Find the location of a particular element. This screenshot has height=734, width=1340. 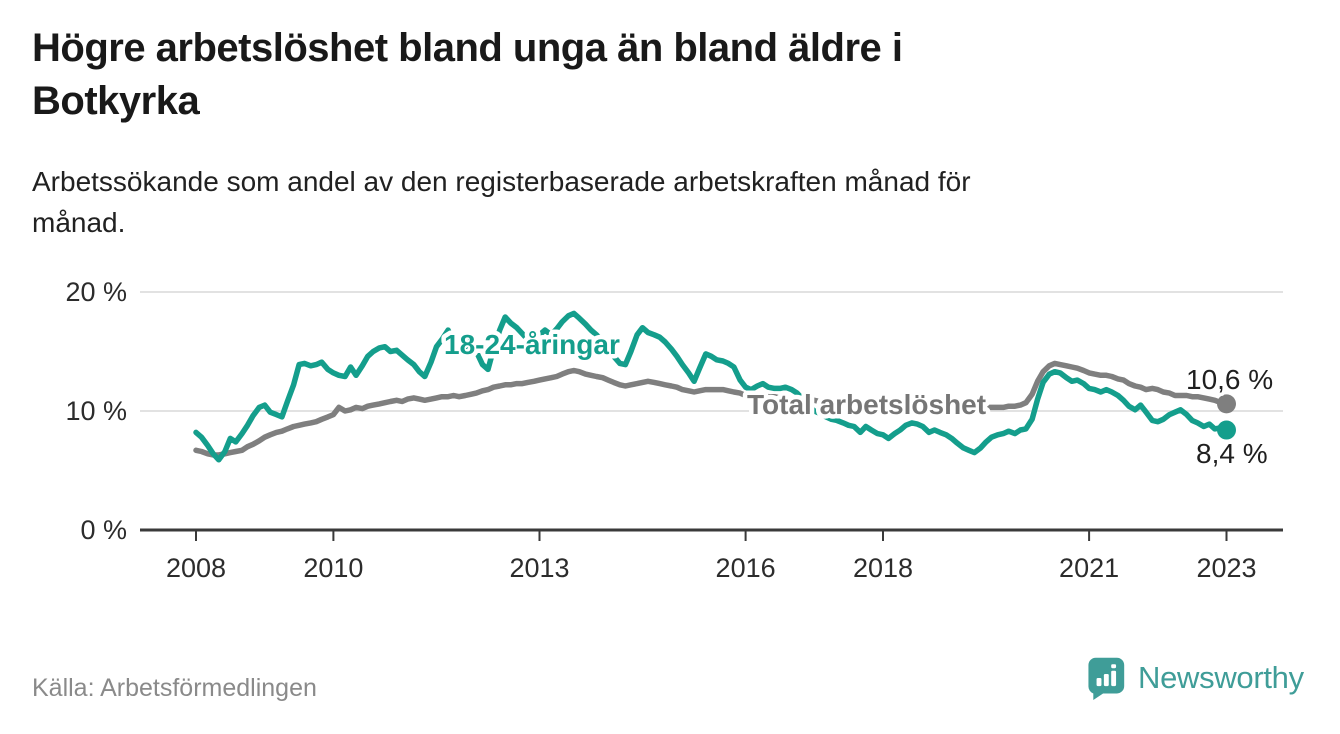

x-tick-label-2013: 2013 is located at coordinates (539, 568).